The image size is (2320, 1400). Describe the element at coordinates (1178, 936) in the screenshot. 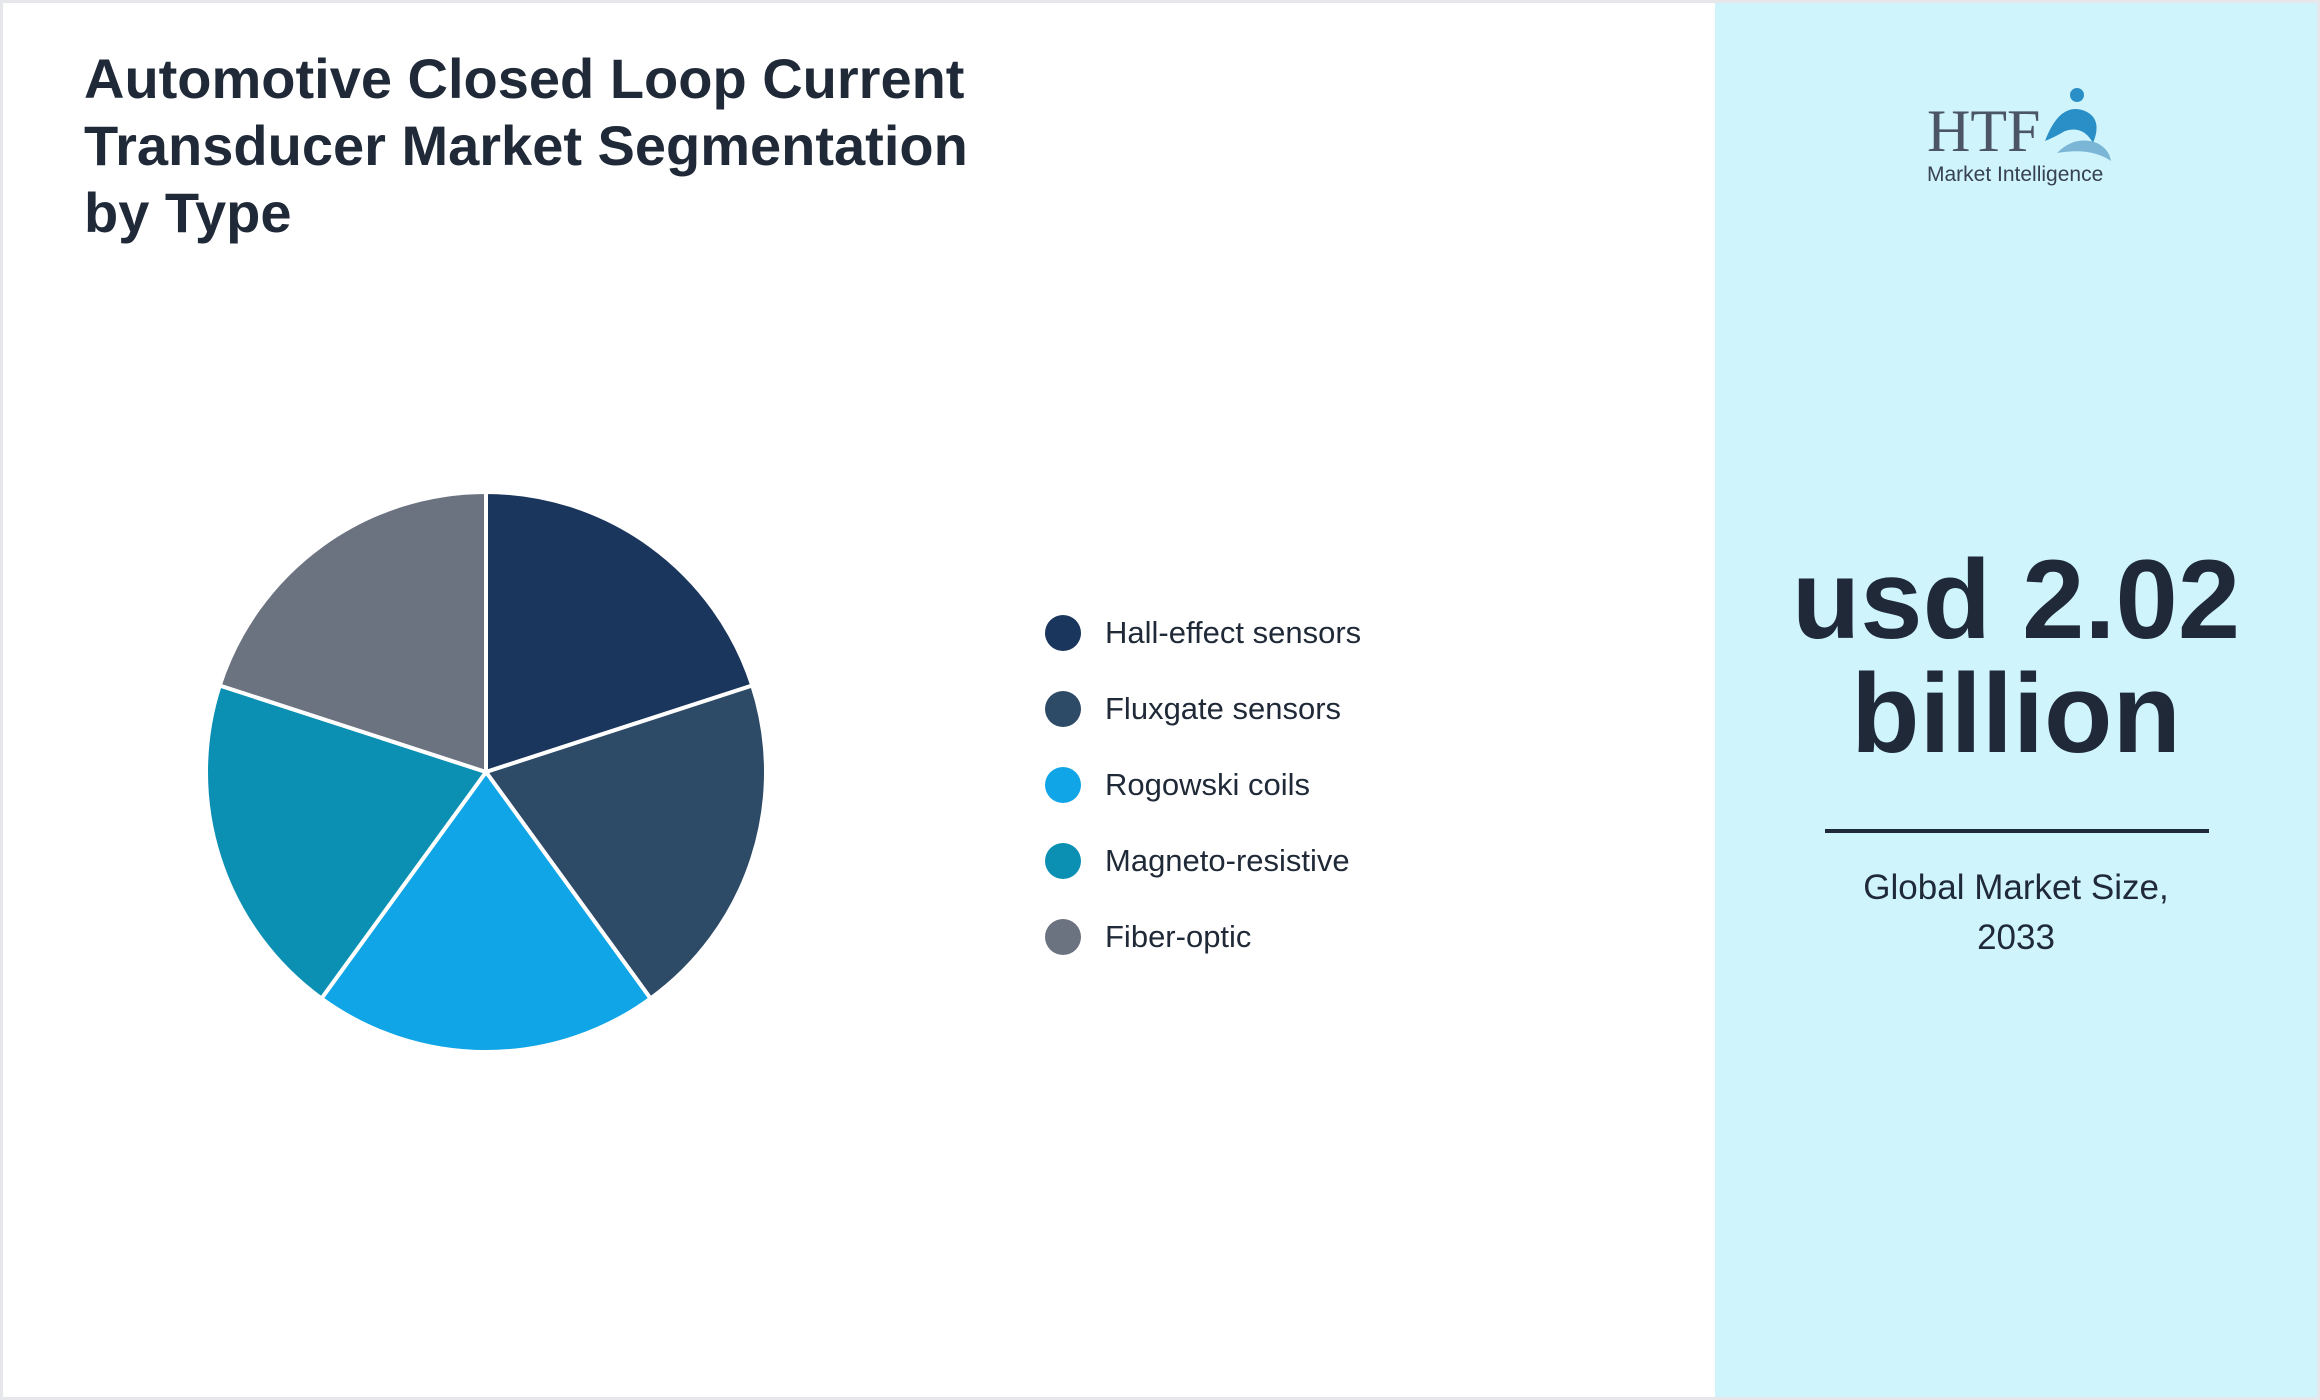

I see `legend-label: Fiber-optic` at that location.